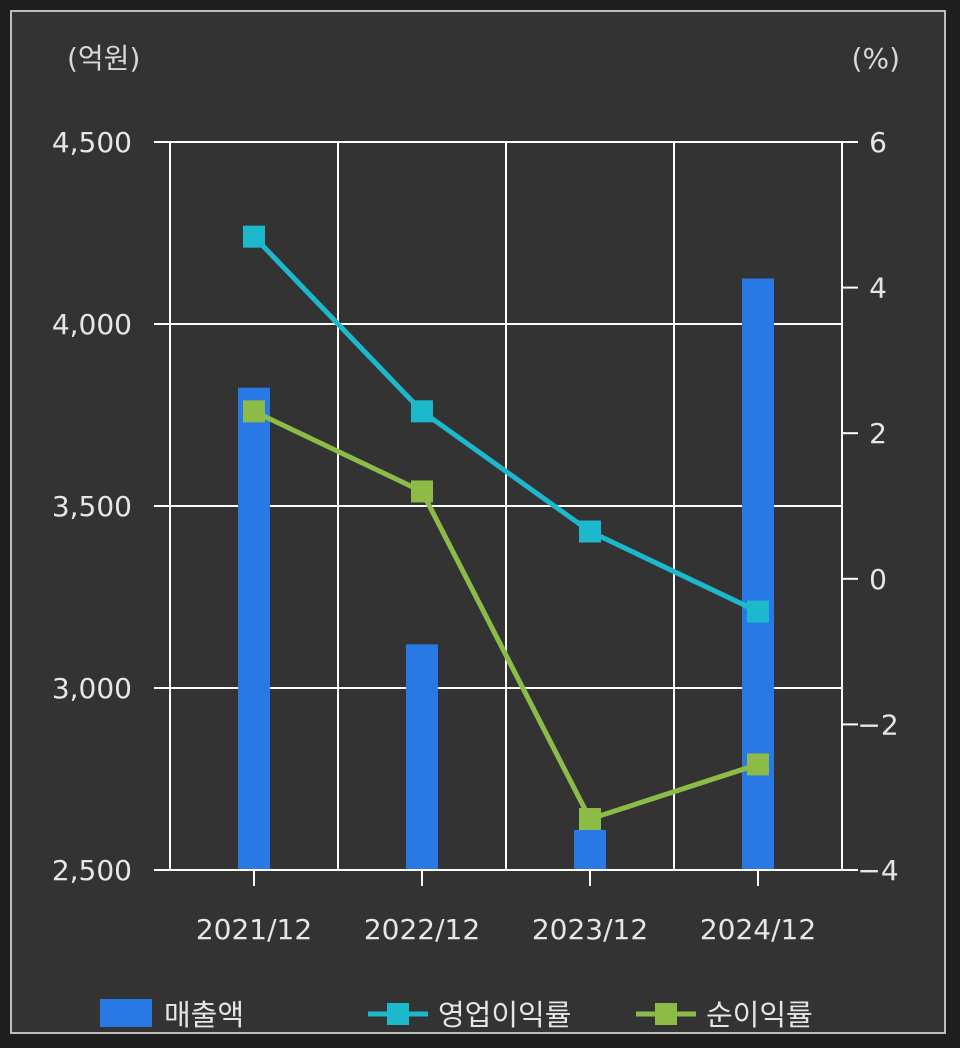 The width and height of the screenshot is (960, 1048). What do you see at coordinates (666, 1014) in the screenshot?
I see `legend-marker-순이익률` at bounding box center [666, 1014].